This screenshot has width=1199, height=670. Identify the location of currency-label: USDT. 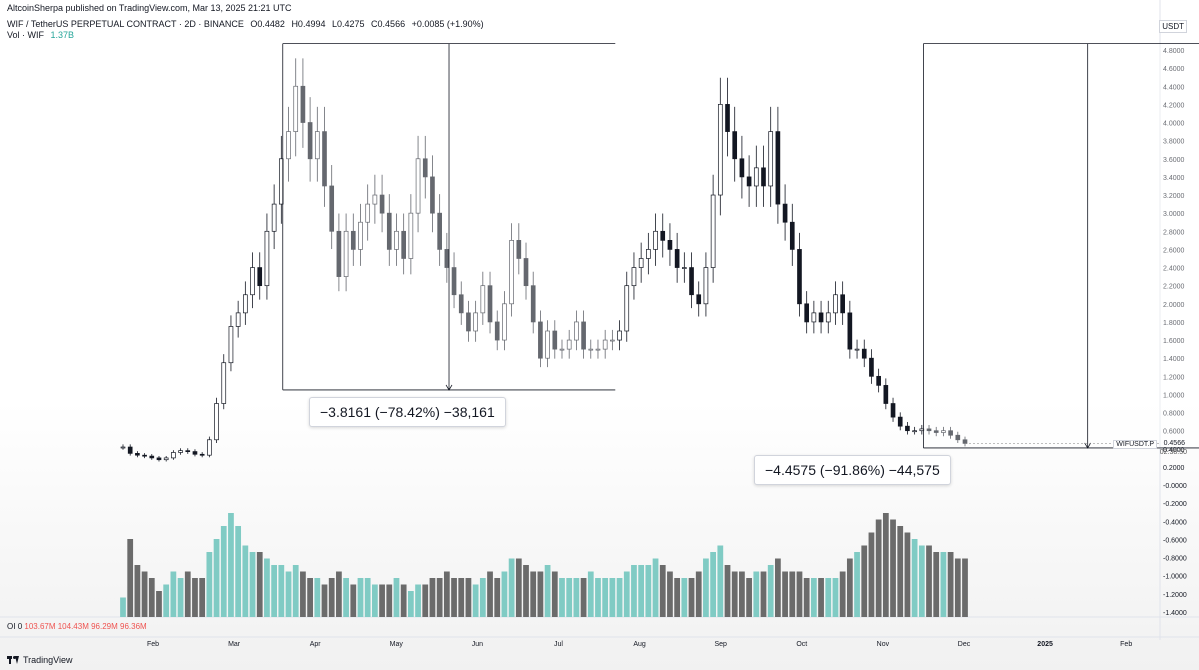
(1173, 26).